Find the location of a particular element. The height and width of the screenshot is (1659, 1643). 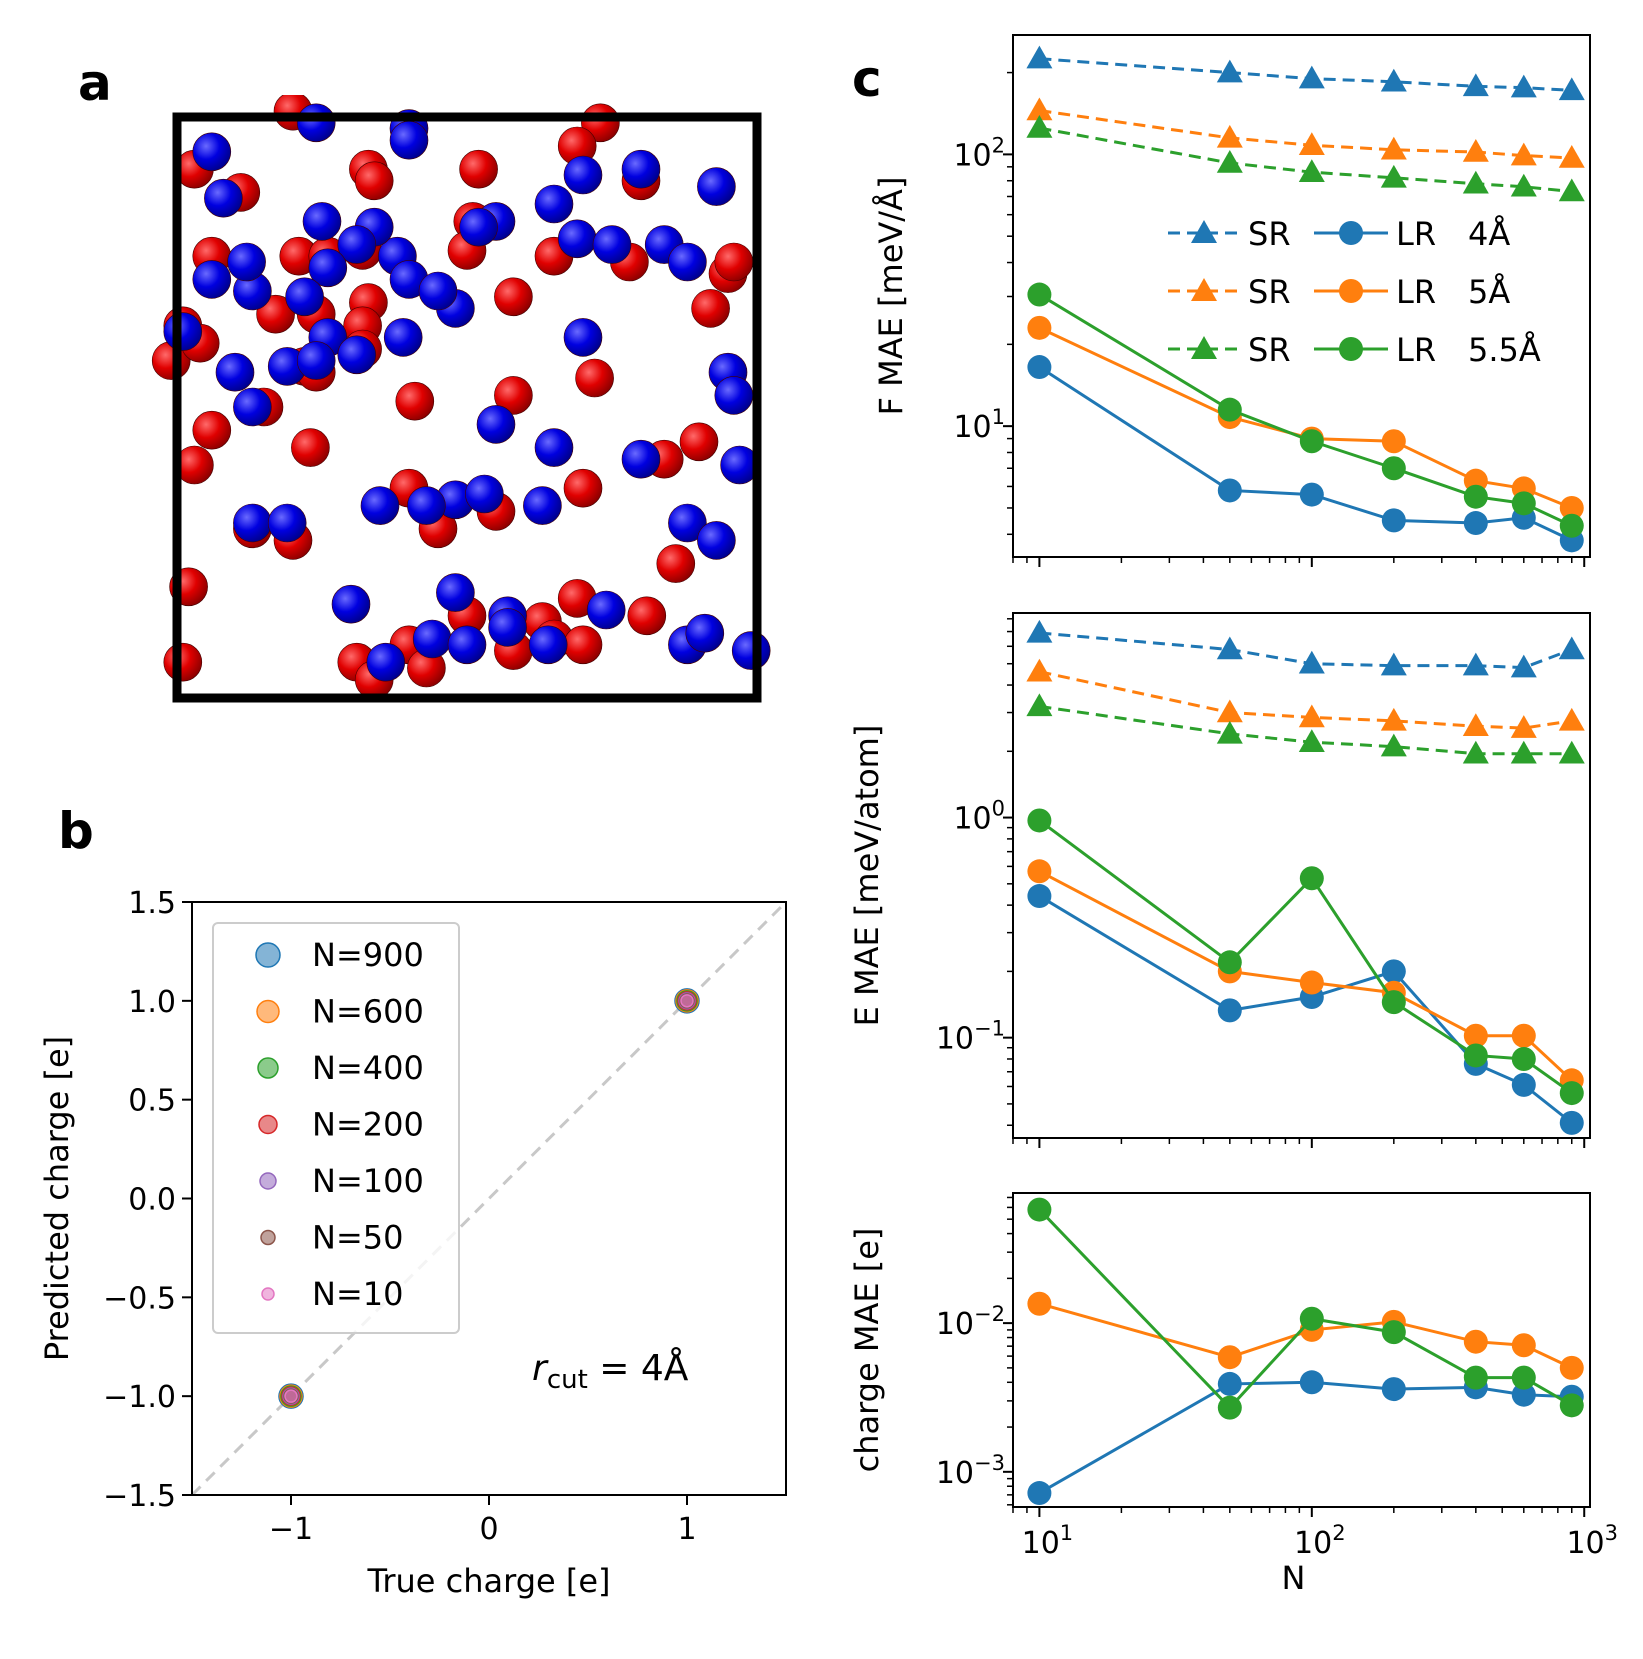

legend-lr-label: LR is located at coordinates (1416, 350).